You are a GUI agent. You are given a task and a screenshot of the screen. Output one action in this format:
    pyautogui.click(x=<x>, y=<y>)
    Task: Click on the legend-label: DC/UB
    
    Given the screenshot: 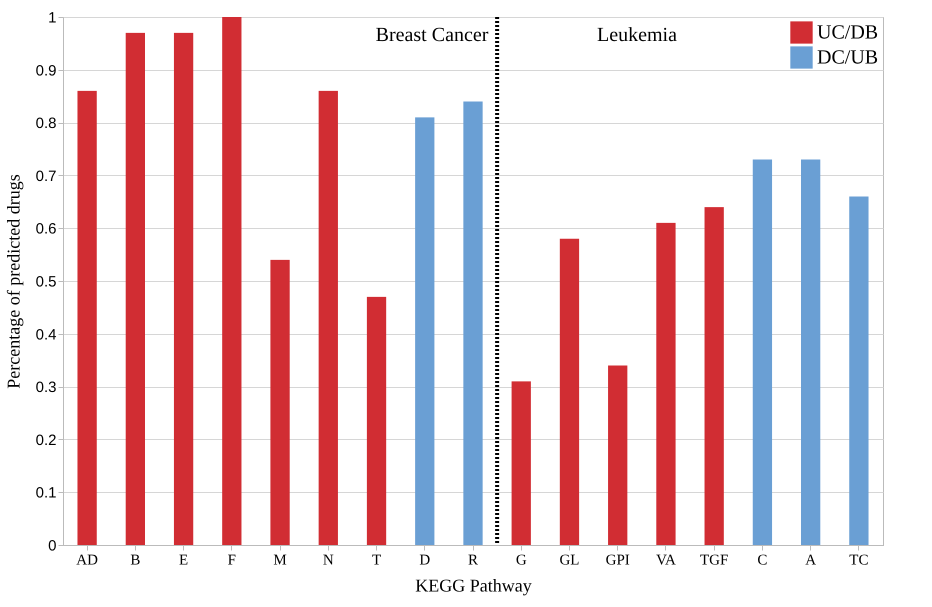 What is the action you would take?
    pyautogui.click(x=847, y=57)
    